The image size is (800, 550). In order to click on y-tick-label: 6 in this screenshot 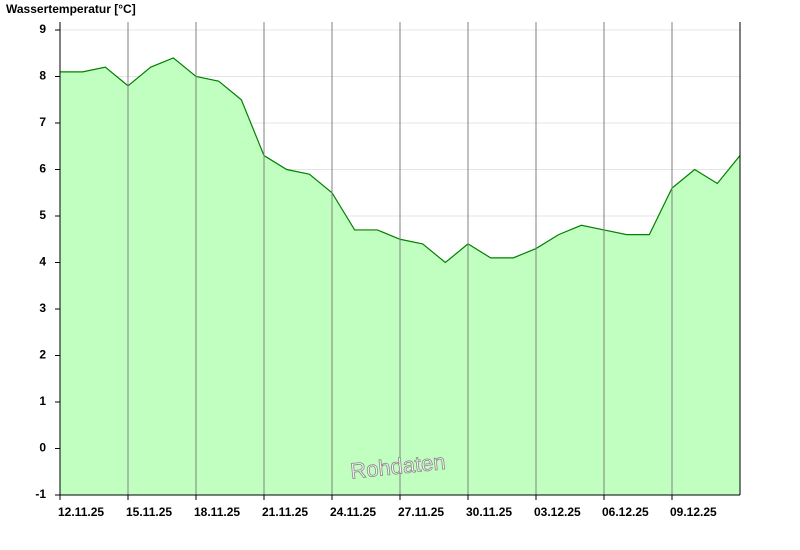, I will do `click(42, 169)`.